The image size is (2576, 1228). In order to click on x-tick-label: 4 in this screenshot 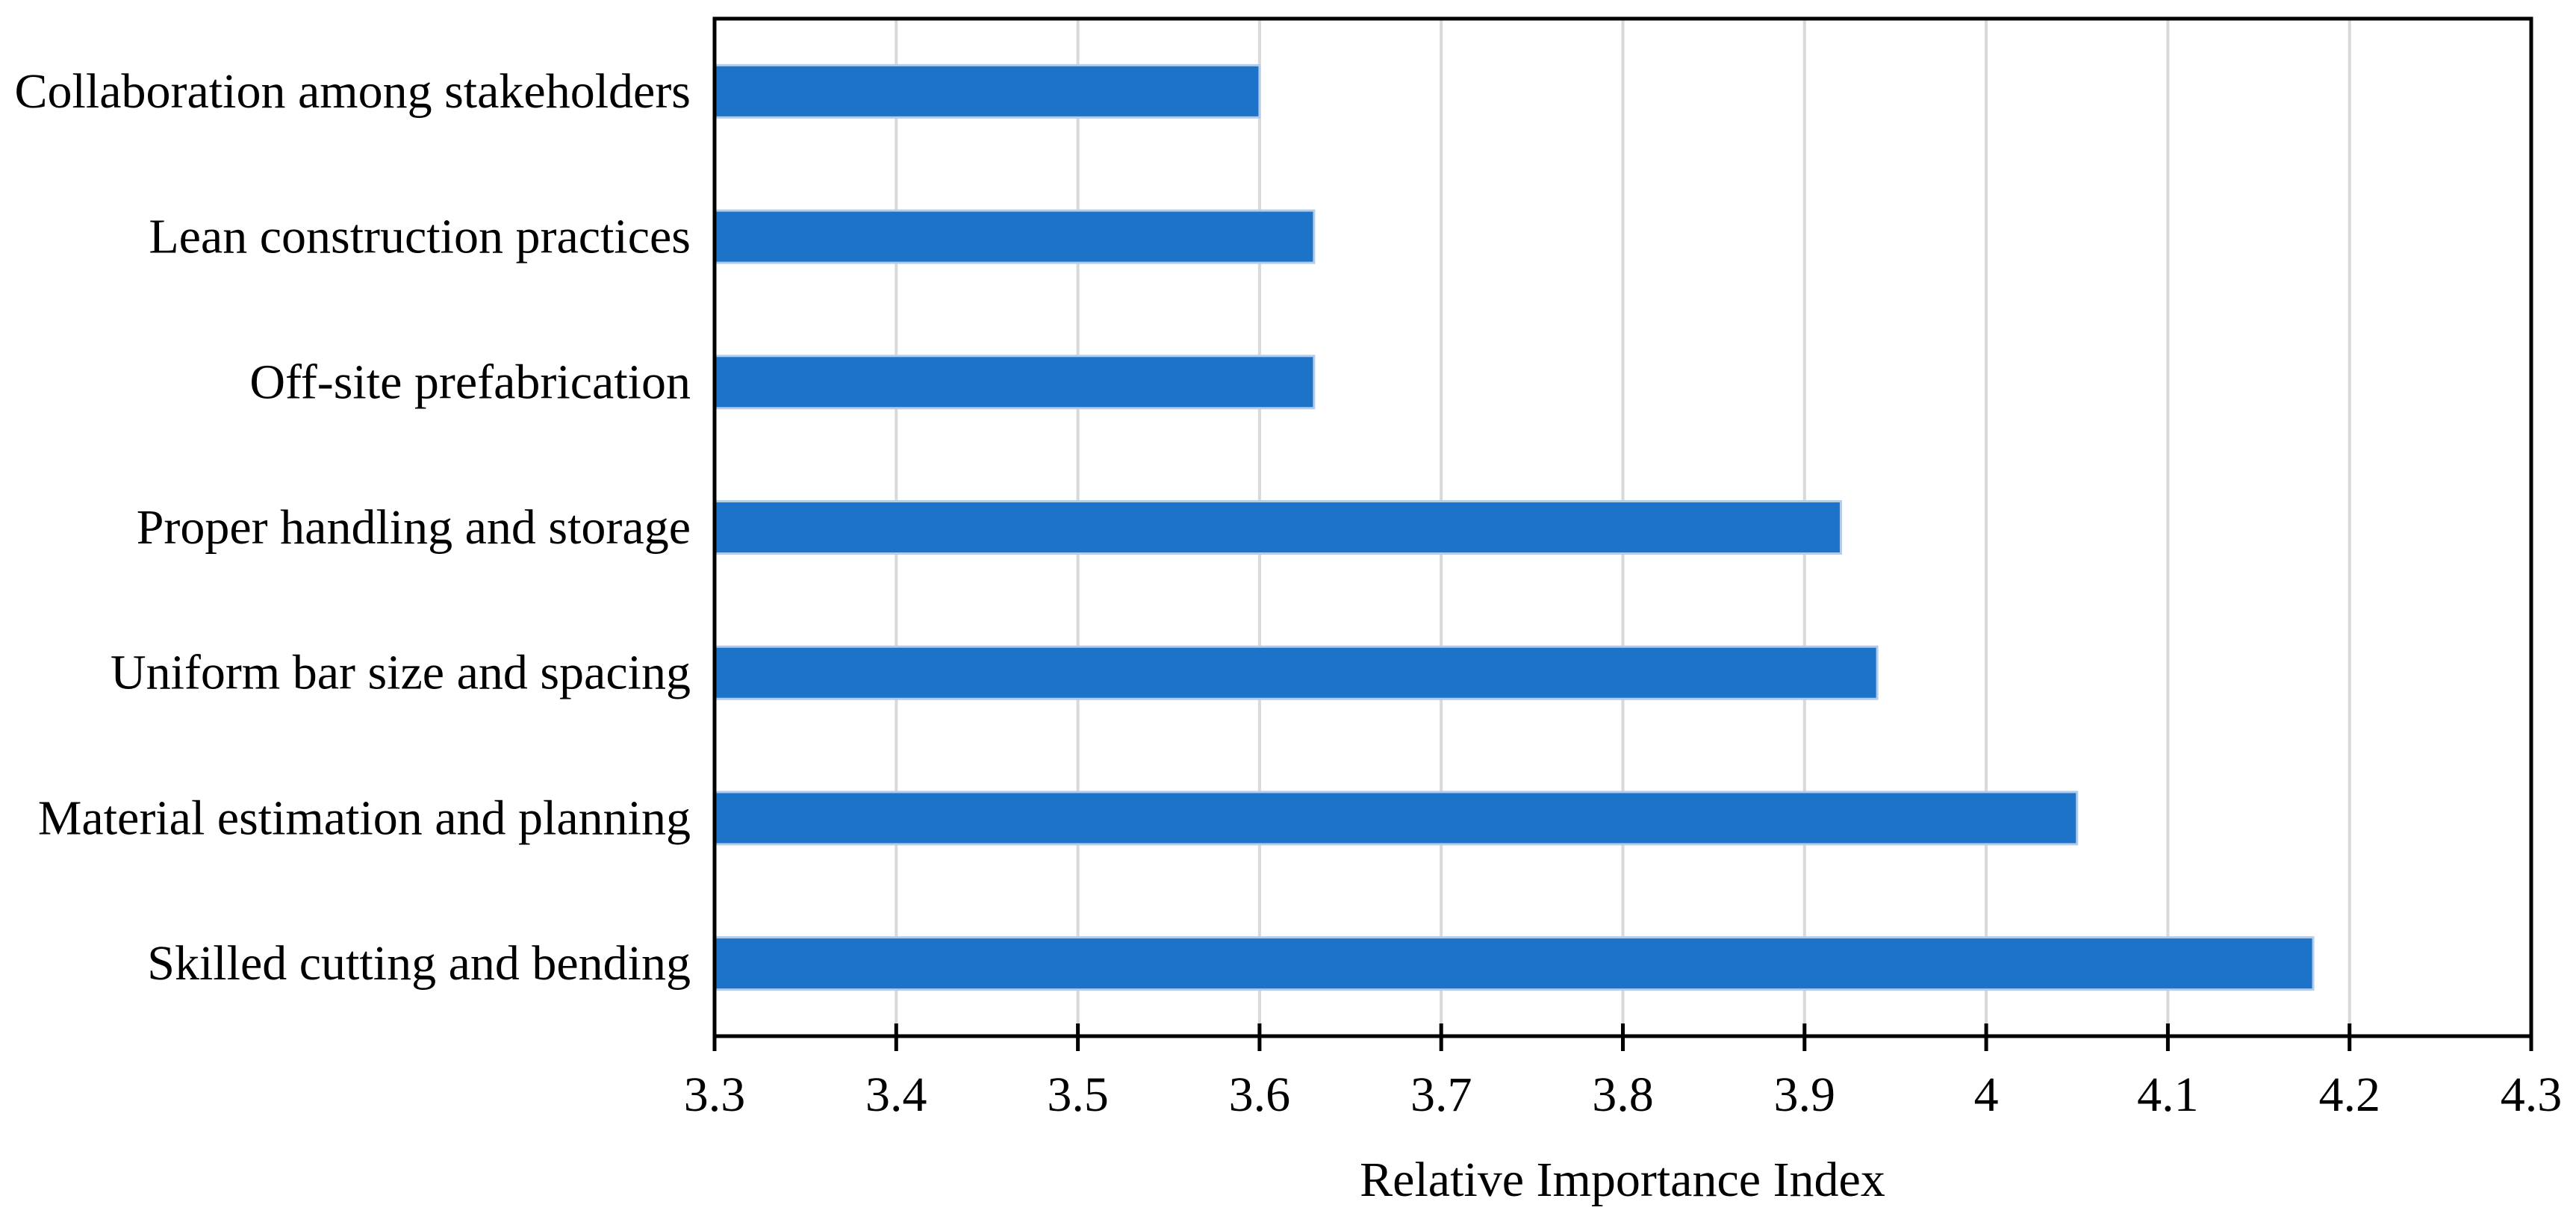, I will do `click(1986, 1095)`.